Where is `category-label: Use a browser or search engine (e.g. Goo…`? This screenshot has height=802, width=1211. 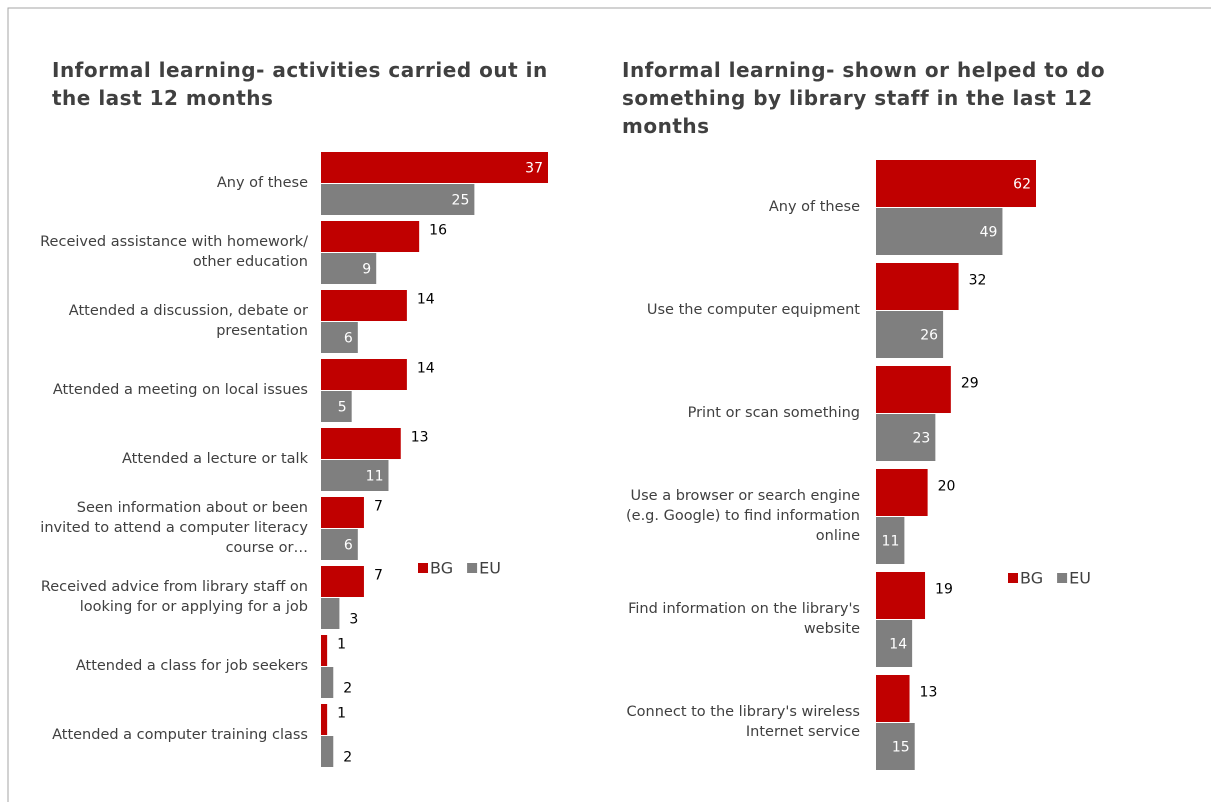
category-label: Use a browser or search engine (e.g. Goo… is located at coordinates (743, 516).